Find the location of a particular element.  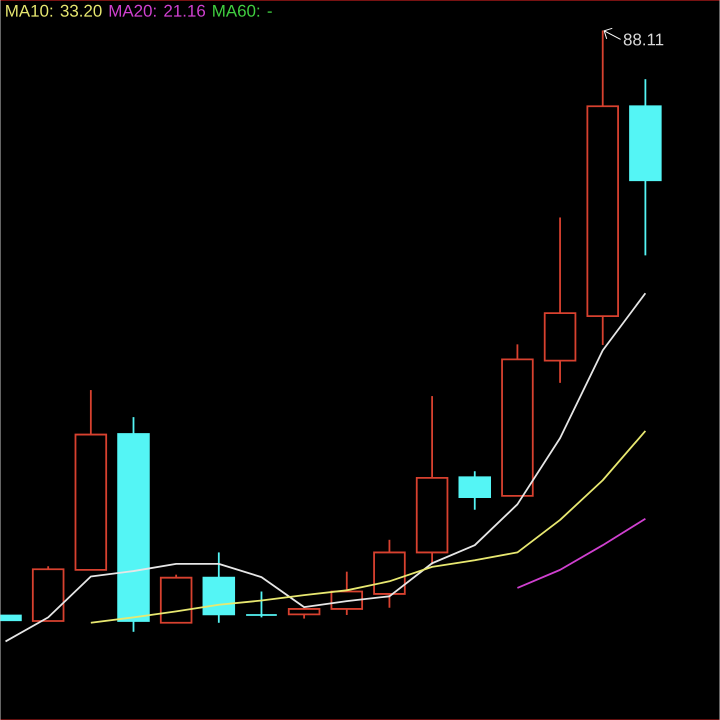

legend-label: MA60: - is located at coordinates (242, 10).